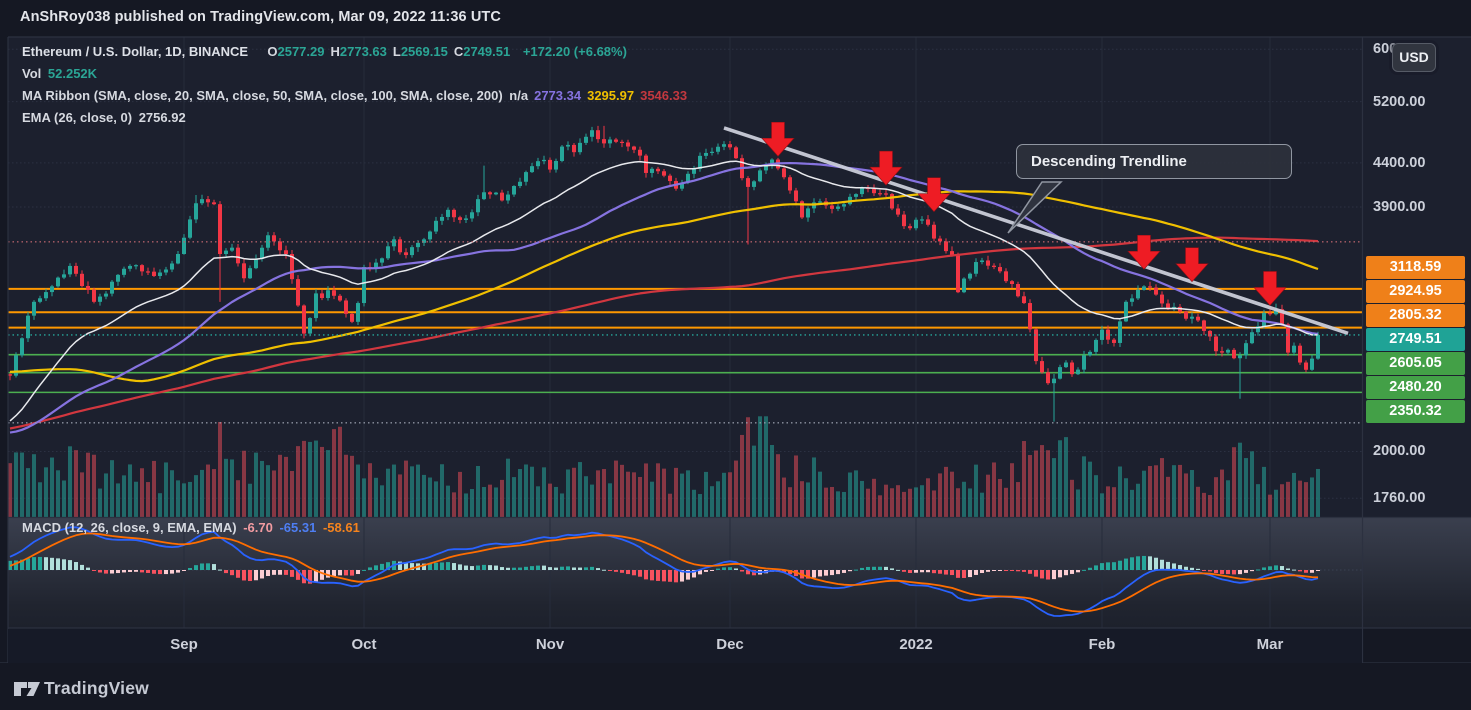 Image resolution: width=1471 pixels, height=710 pixels. What do you see at coordinates (730, 644) in the screenshot?
I see `time-axis-month-label: Dec` at bounding box center [730, 644].